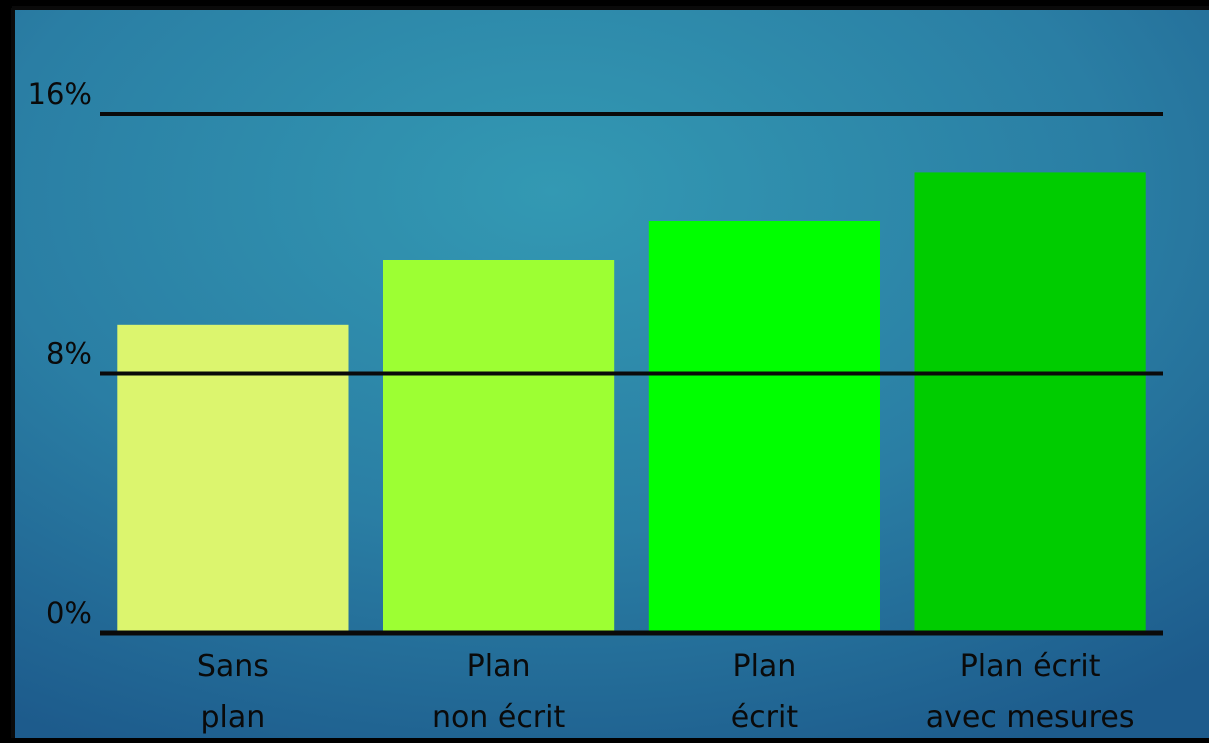  I want to click on x-tick-label-3-line-2: écrit, so click(765, 717).